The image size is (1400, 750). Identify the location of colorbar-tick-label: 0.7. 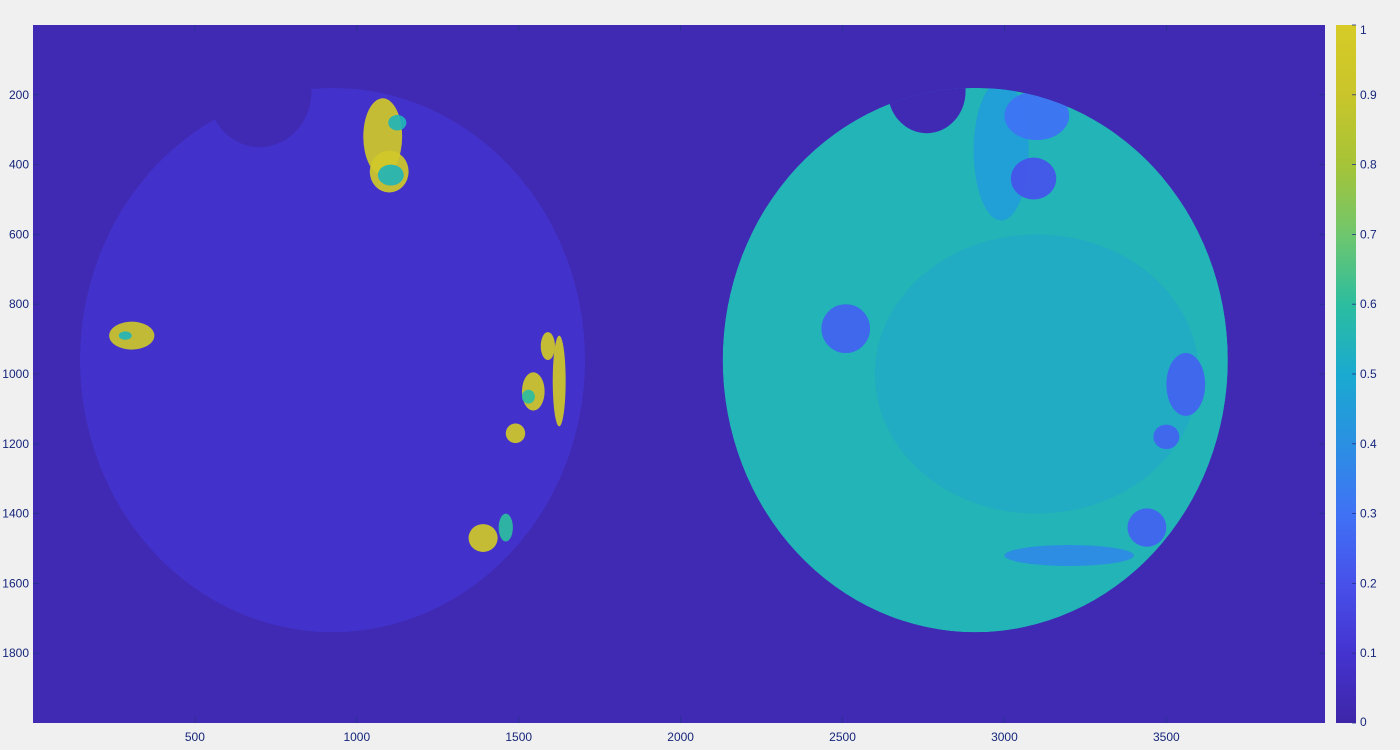
(1368, 234).